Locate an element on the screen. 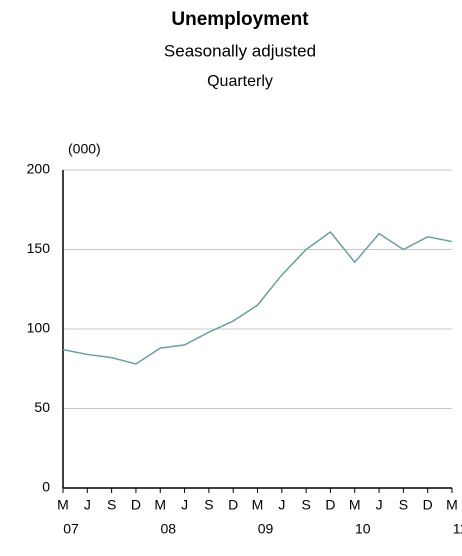 The height and width of the screenshot is (556, 462). y-tick-label: 50 is located at coordinates (42, 407).